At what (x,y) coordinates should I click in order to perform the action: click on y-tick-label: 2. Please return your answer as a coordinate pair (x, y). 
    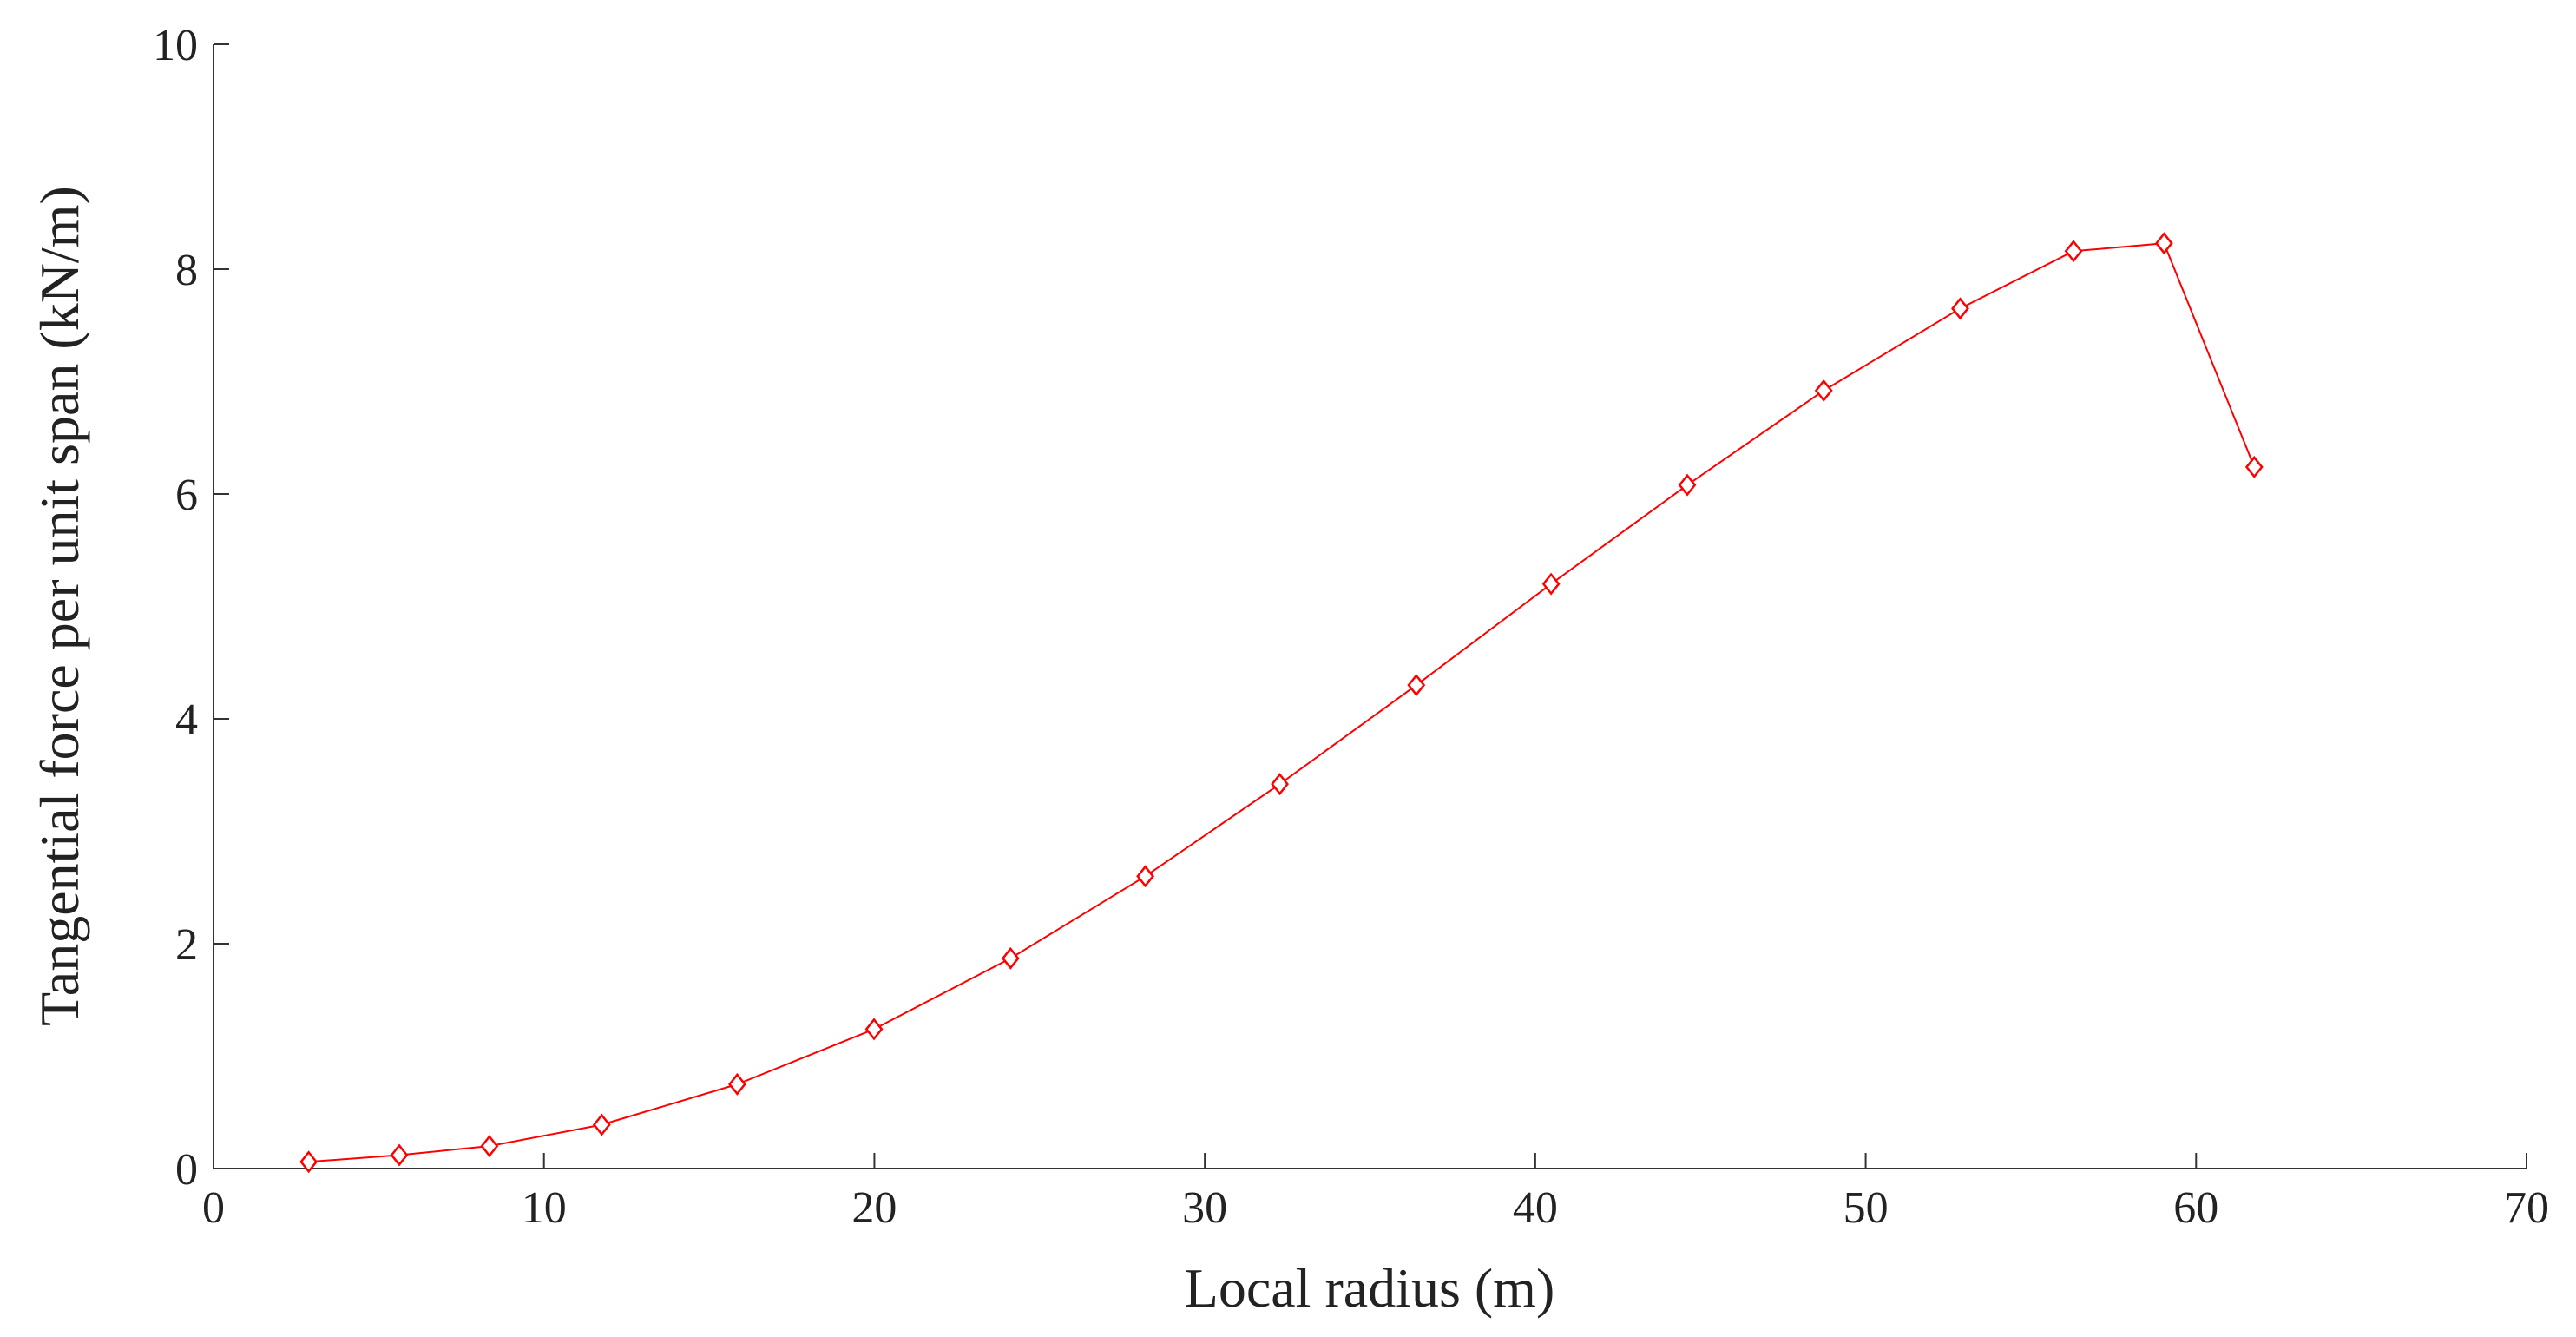
    Looking at the image, I should click on (186, 945).